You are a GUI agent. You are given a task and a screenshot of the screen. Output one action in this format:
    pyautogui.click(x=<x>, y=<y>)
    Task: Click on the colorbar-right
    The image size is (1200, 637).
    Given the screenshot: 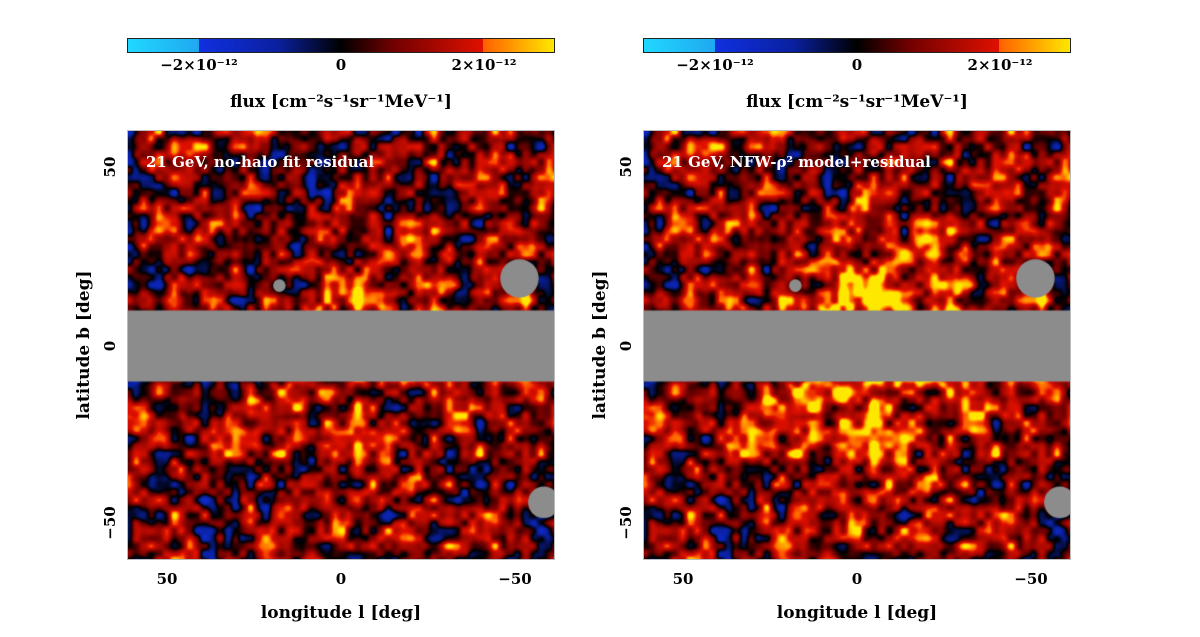 What is the action you would take?
    pyautogui.click(x=857, y=45)
    